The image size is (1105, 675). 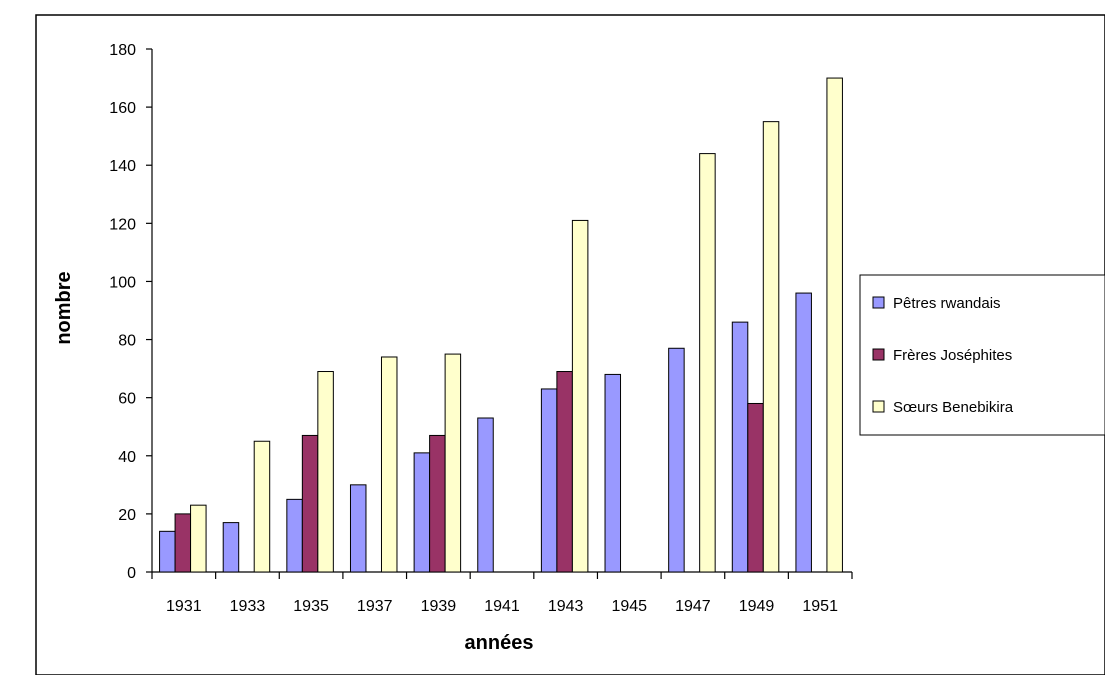 I want to click on x-tick-label: 1945, so click(x=629, y=606).